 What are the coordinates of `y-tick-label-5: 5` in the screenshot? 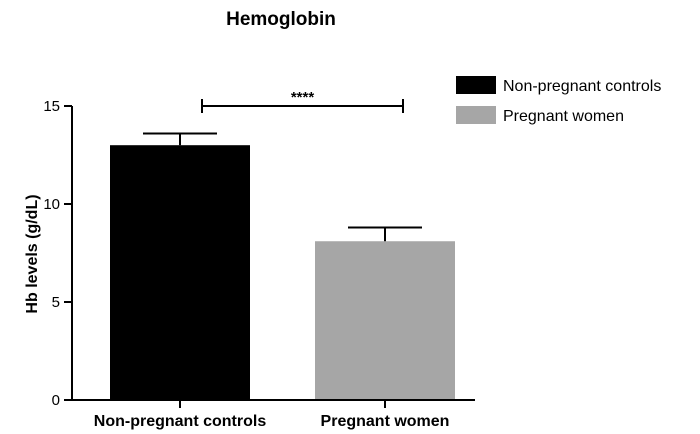 It's located at (56, 302).